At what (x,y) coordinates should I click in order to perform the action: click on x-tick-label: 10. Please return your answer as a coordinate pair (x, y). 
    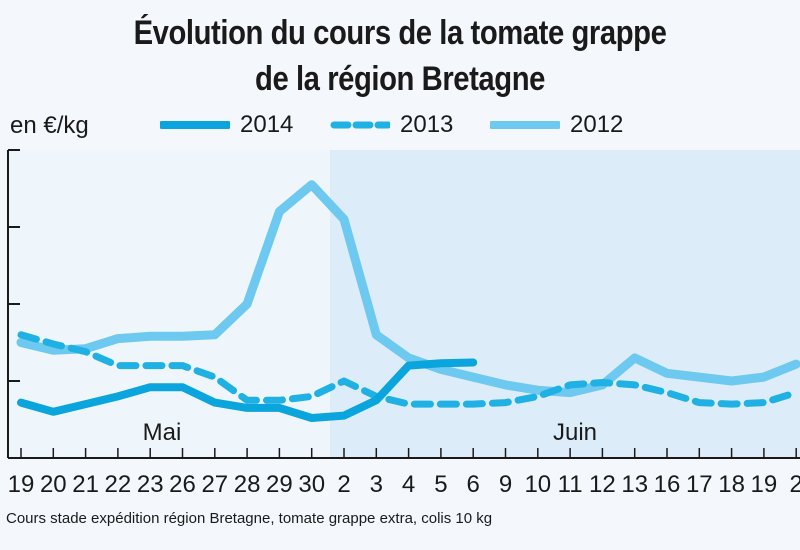
    Looking at the image, I should click on (537, 484).